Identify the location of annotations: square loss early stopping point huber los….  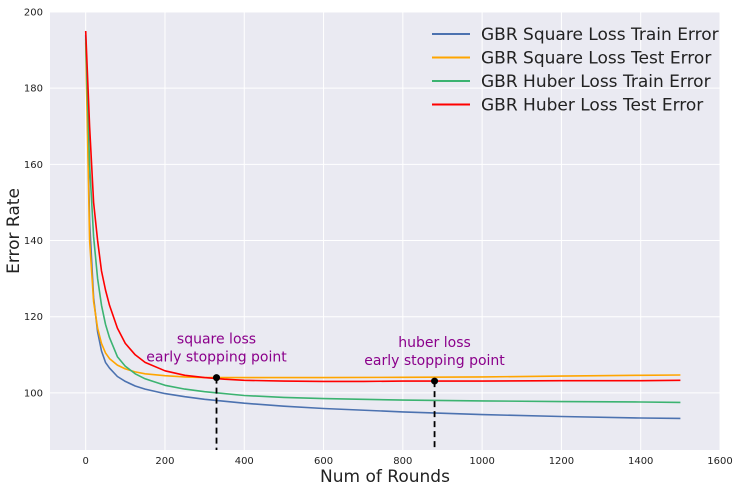
(325, 391).